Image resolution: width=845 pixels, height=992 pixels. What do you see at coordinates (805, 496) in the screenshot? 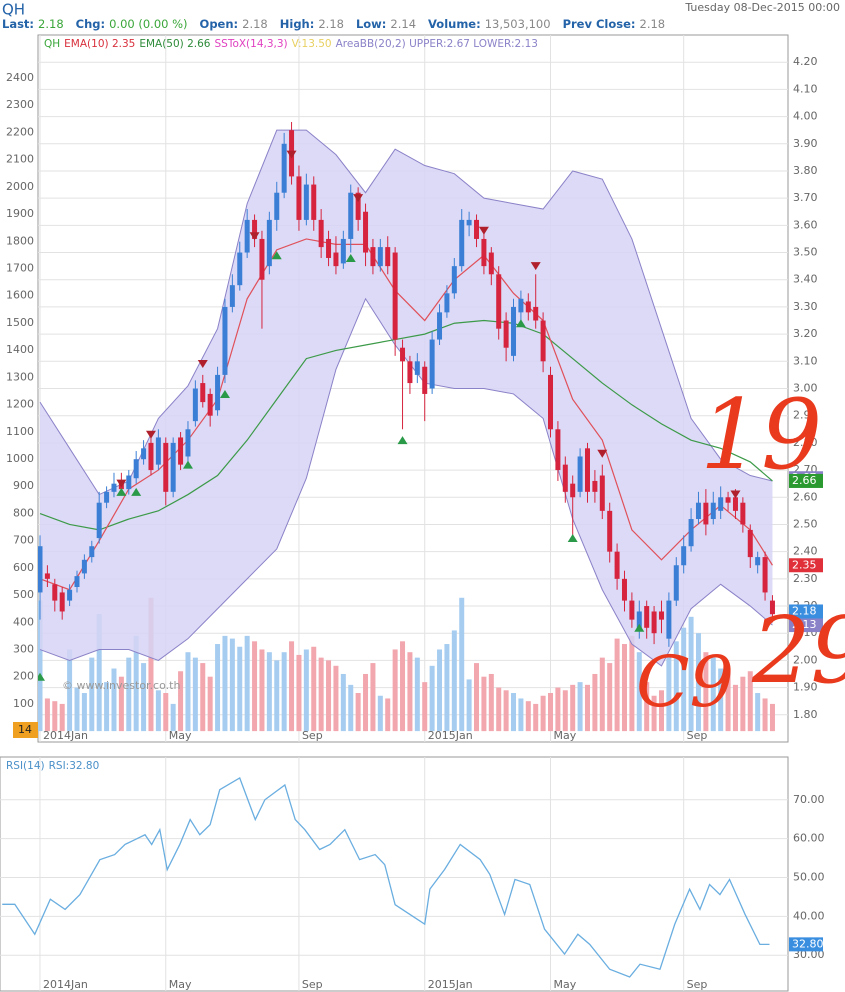
I see `y-tick-label: 2.60` at bounding box center [805, 496].